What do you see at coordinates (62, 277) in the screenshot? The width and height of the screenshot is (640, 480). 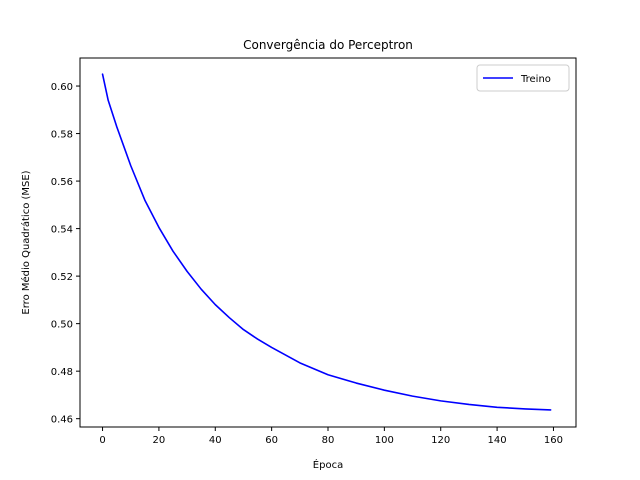 I see `y-tick-label: 0.52` at bounding box center [62, 277].